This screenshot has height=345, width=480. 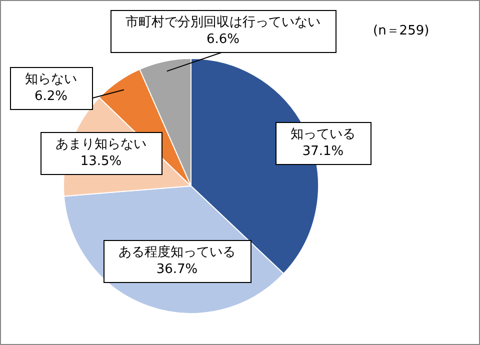 What do you see at coordinates (101, 144) in the screenshot?
I see `slice-label: あまり知らない` at bounding box center [101, 144].